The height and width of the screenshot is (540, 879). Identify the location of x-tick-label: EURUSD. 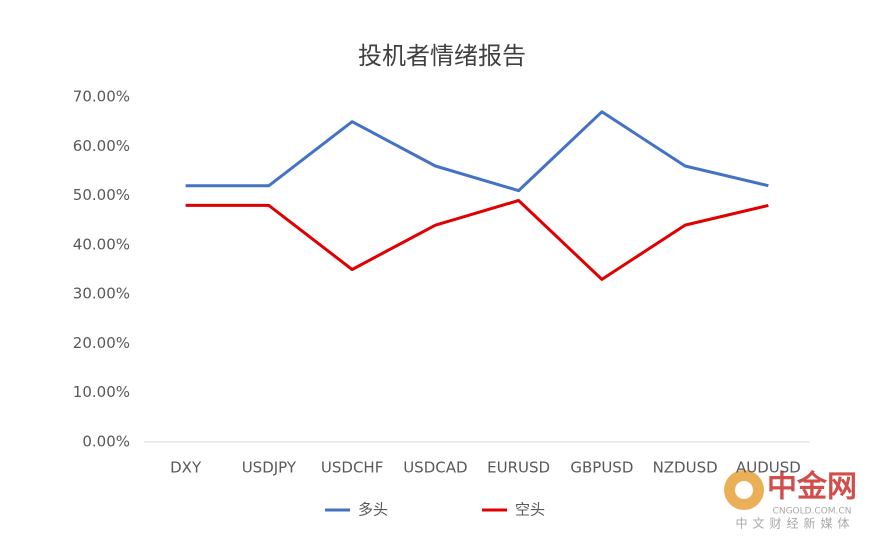
(518, 468).